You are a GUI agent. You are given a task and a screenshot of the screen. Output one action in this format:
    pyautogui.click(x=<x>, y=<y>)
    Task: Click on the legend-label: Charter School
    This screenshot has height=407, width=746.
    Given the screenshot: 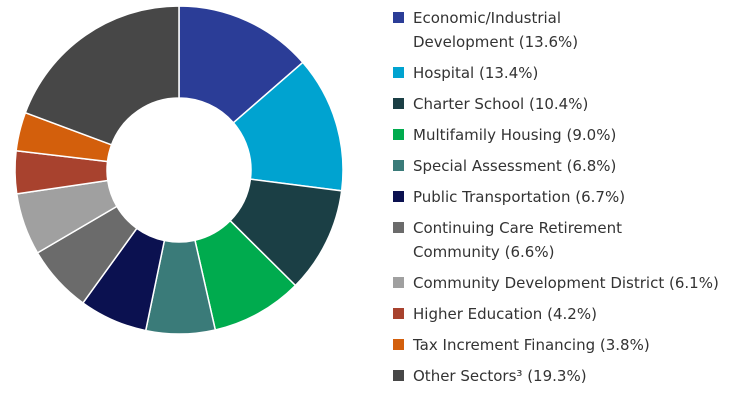 What is the action you would take?
    pyautogui.click(x=469, y=104)
    